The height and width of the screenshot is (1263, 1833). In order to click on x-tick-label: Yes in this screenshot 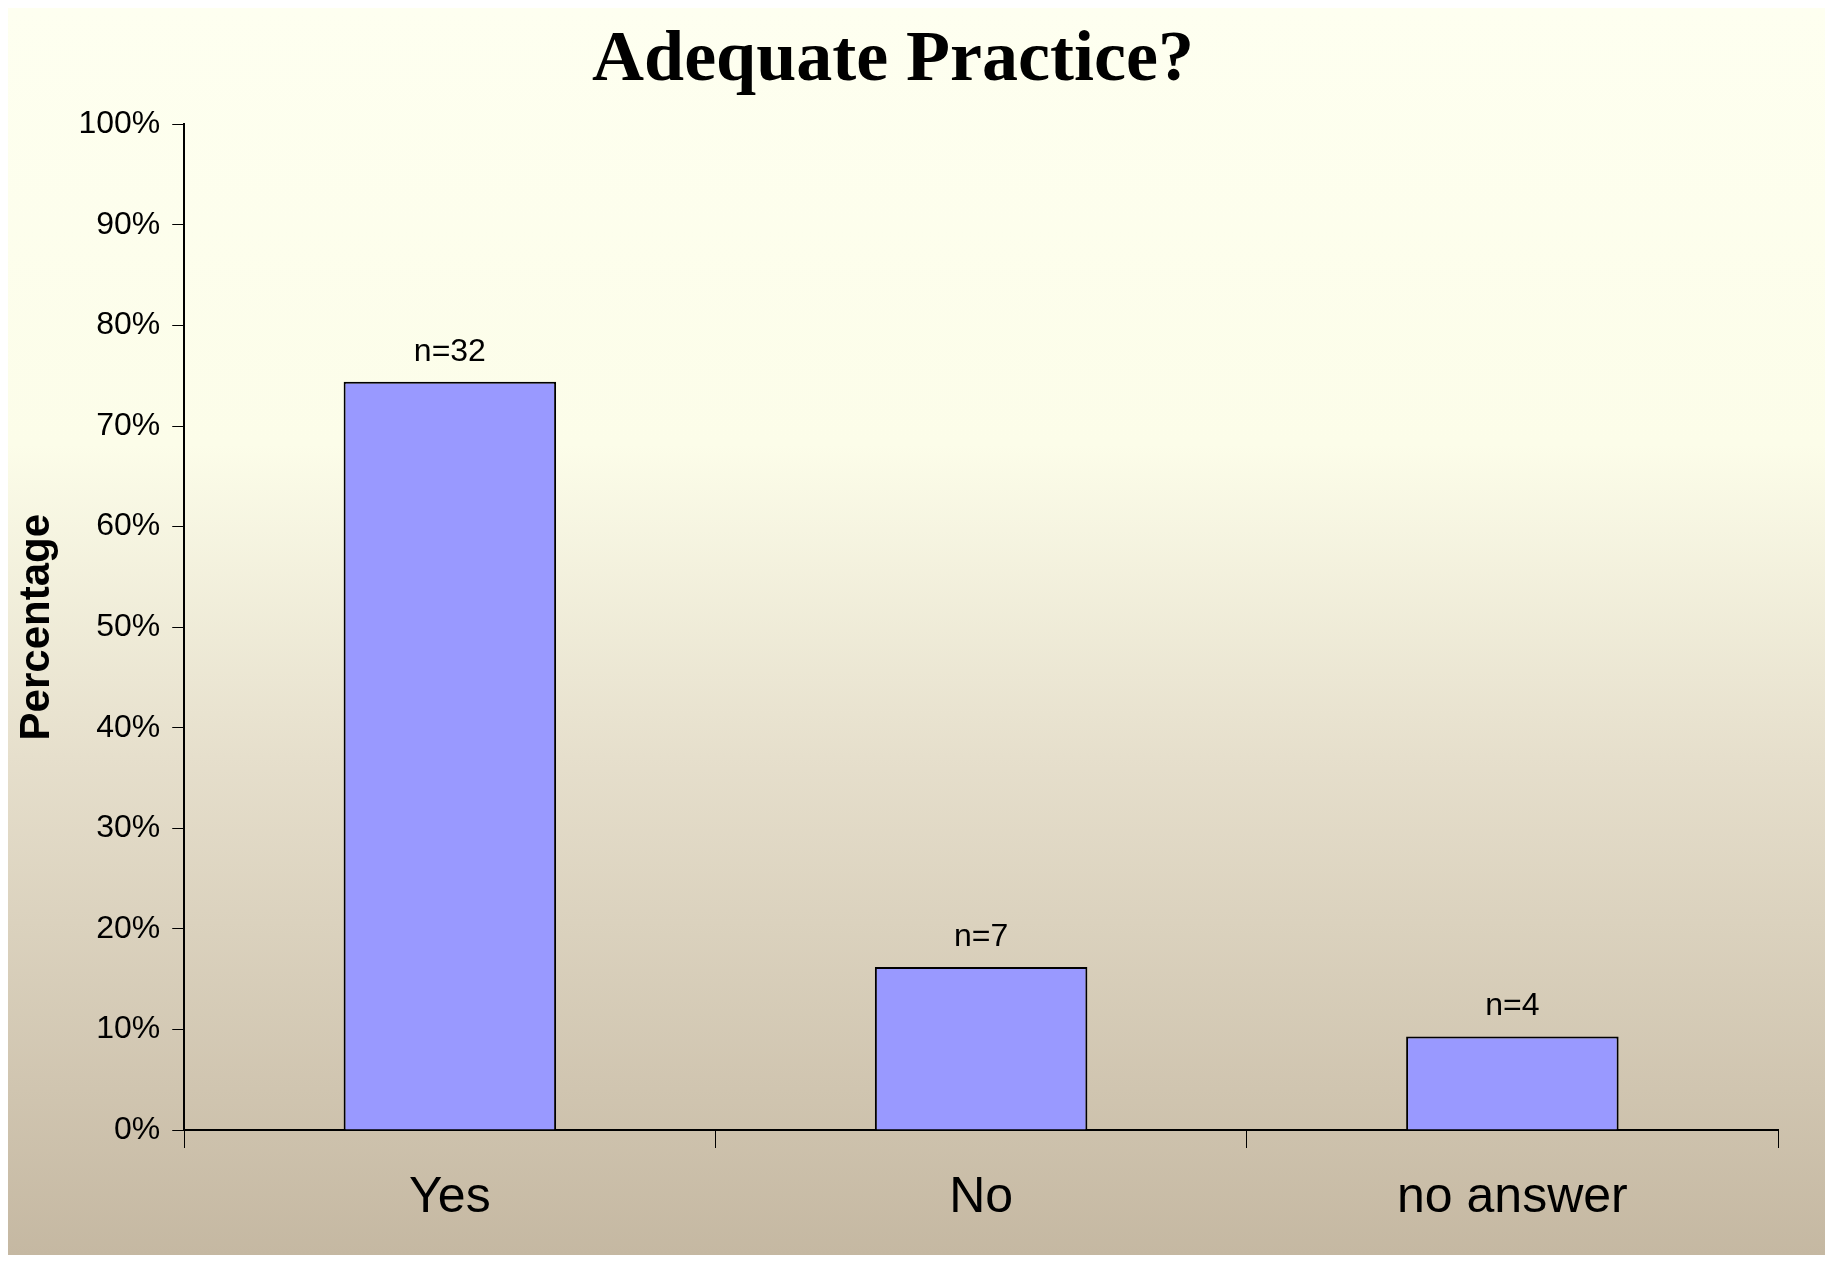, I will do `click(450, 1194)`.